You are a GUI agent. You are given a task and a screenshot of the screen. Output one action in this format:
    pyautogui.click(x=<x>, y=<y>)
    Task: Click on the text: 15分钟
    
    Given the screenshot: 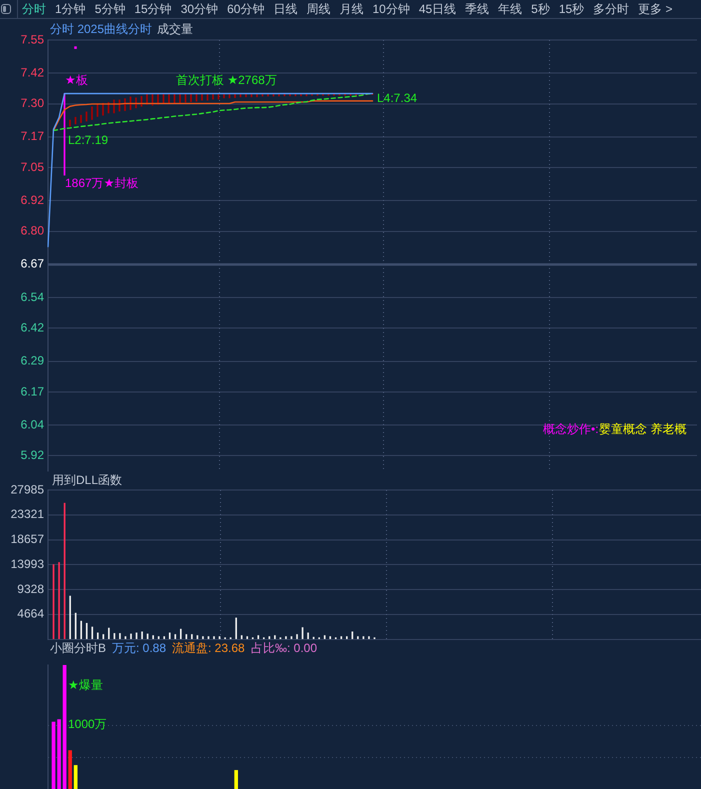 What is the action you would take?
    pyautogui.click(x=153, y=9)
    